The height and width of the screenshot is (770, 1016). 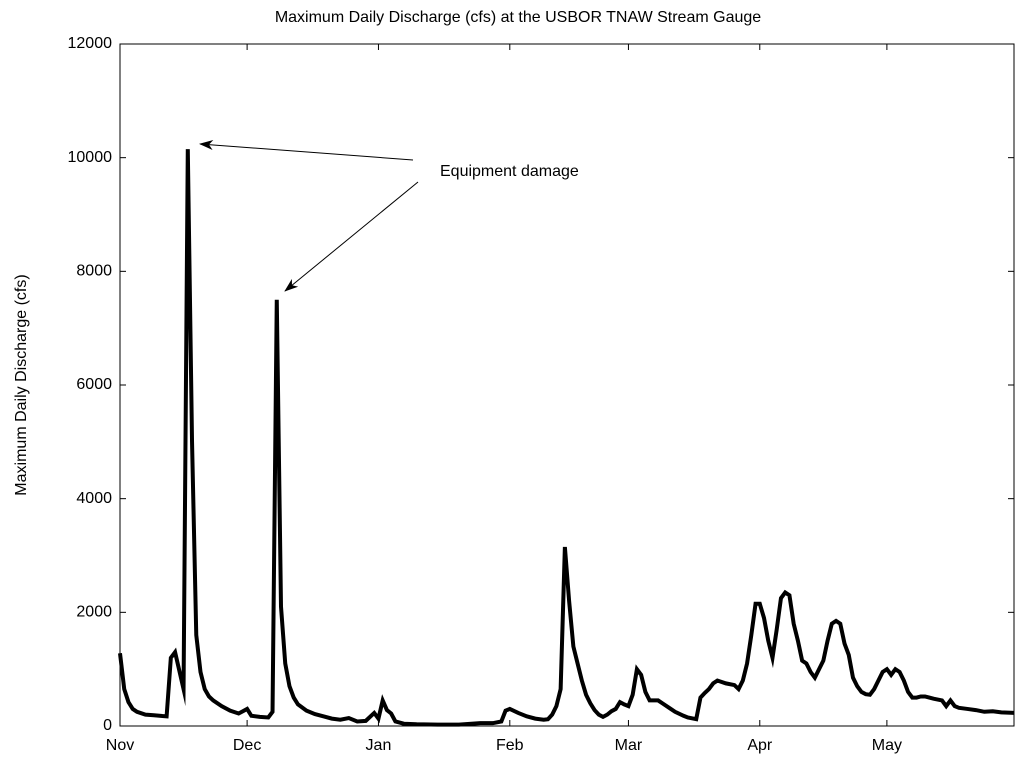 What do you see at coordinates (90, 43) in the screenshot?
I see `y-tick-label: 12000` at bounding box center [90, 43].